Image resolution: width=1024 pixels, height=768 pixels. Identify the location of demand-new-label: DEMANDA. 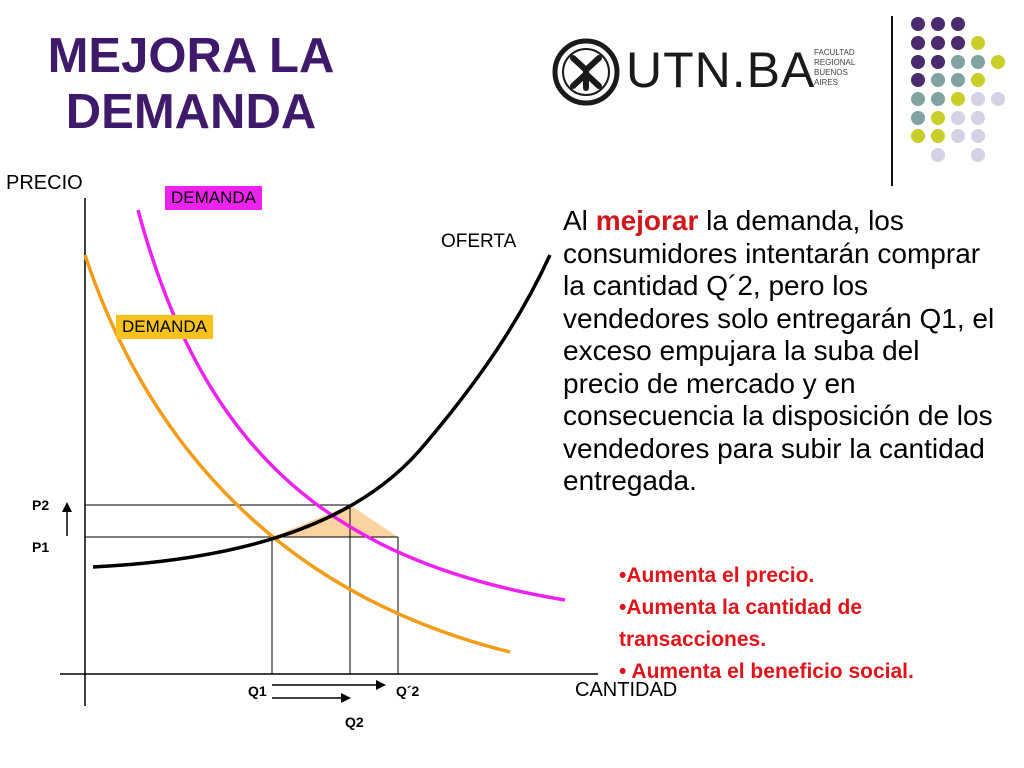
(214, 198).